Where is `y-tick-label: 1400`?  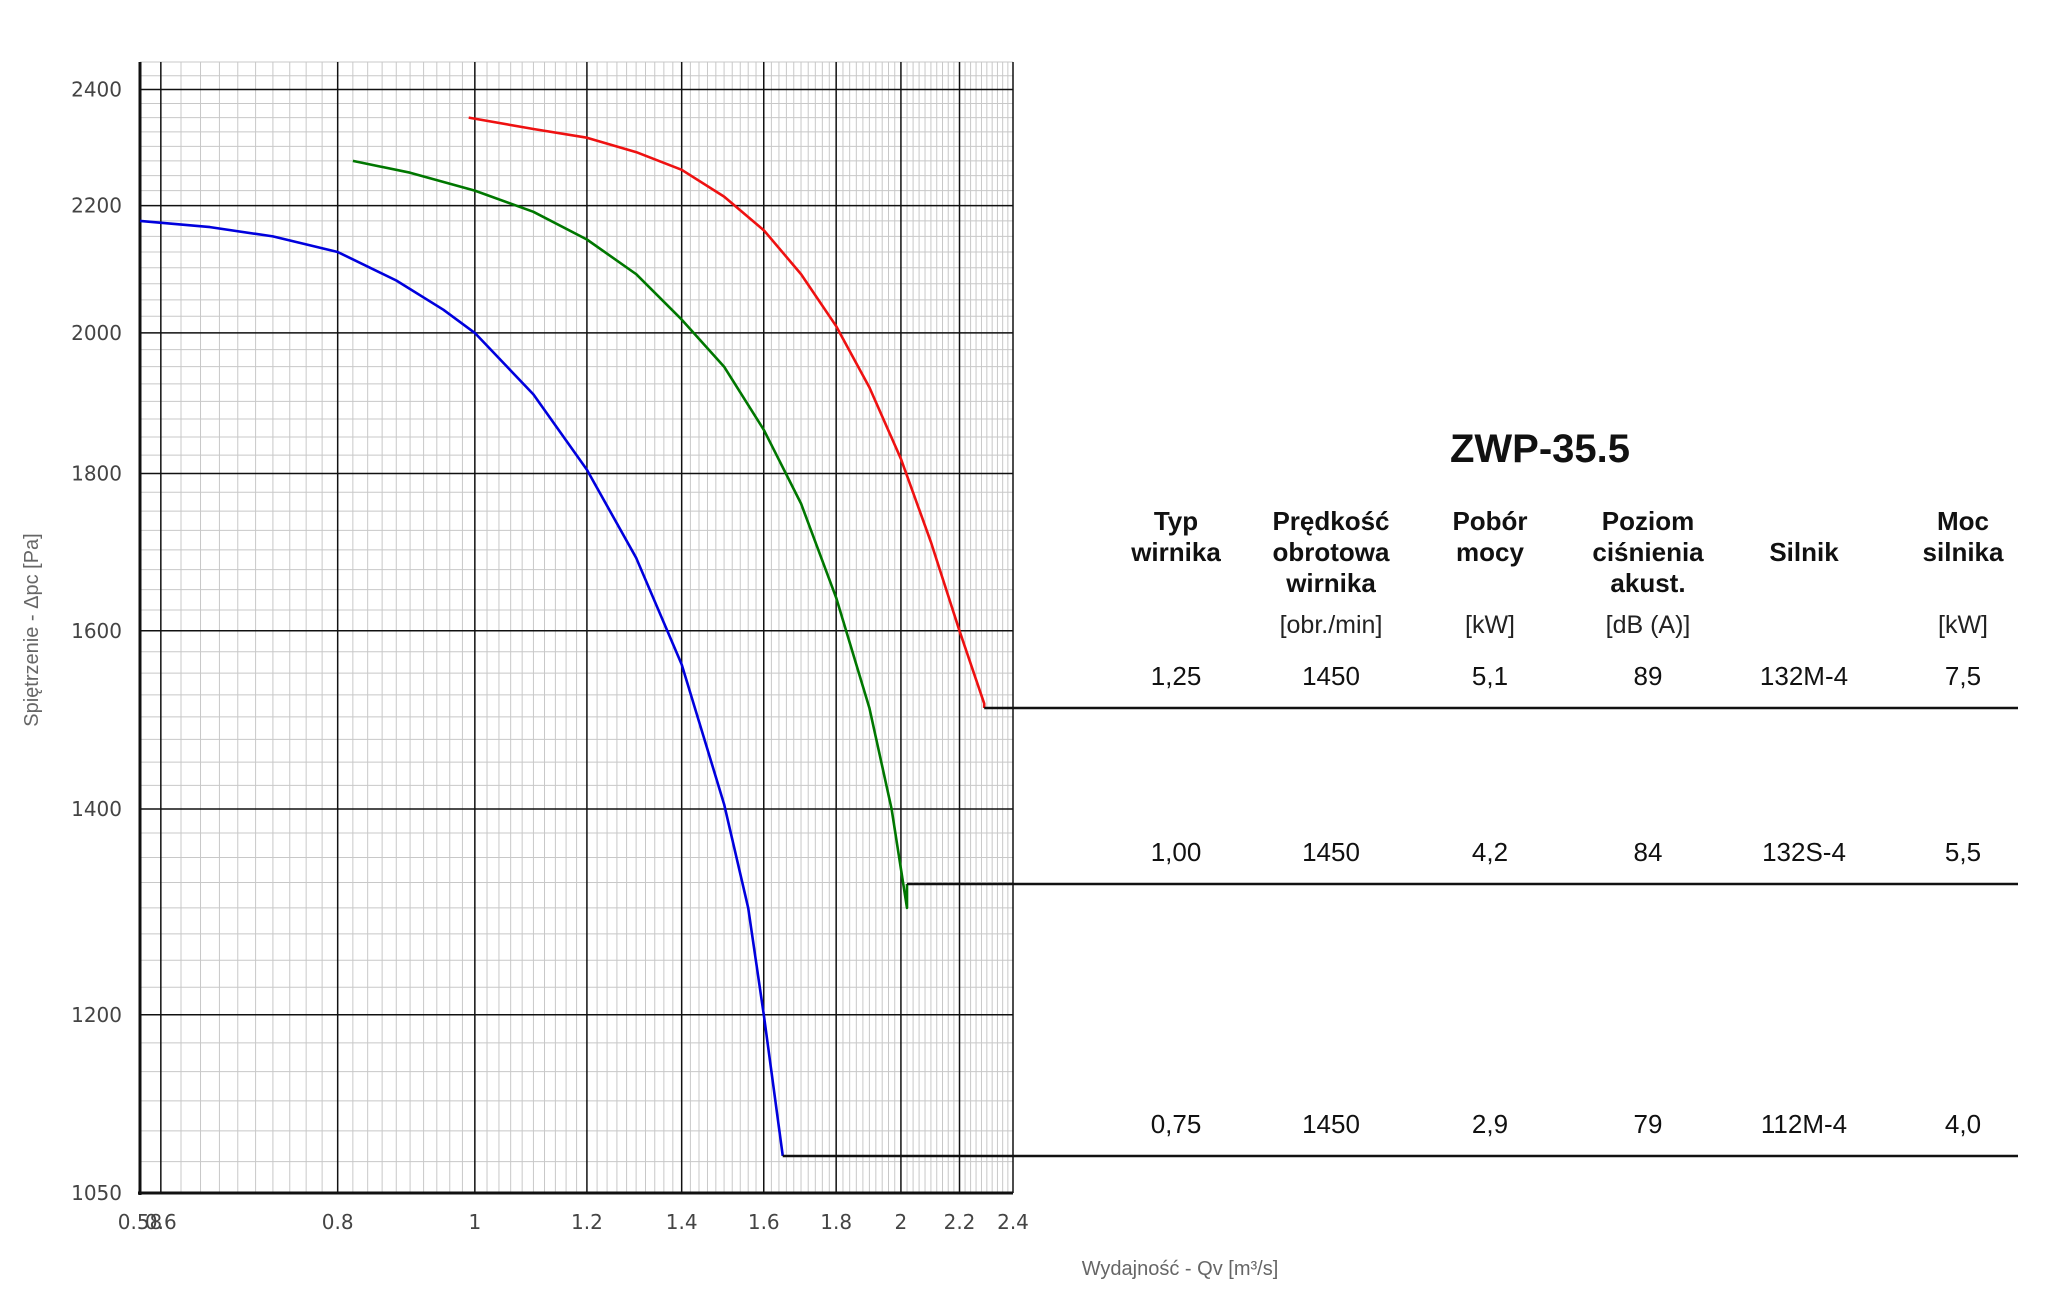 y-tick-label: 1400 is located at coordinates (96, 809).